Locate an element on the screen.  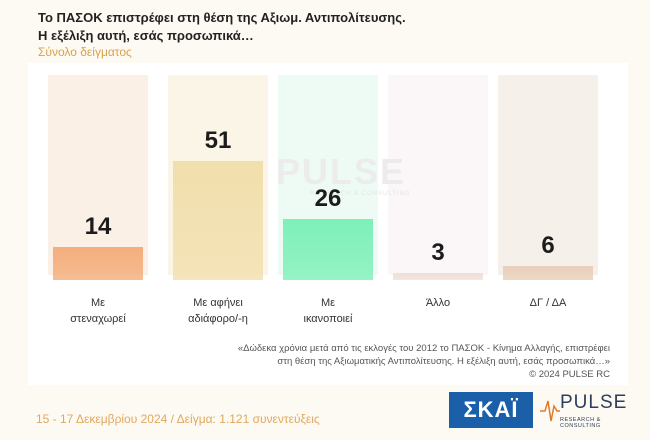
value-label: 26 is located at coordinates (328, 199).